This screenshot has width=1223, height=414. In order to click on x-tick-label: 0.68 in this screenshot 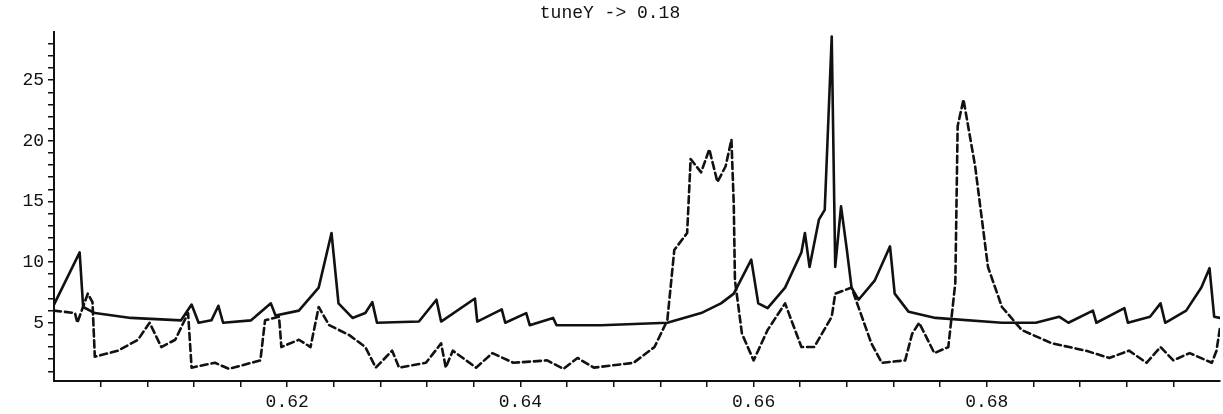, I will do `click(987, 401)`.